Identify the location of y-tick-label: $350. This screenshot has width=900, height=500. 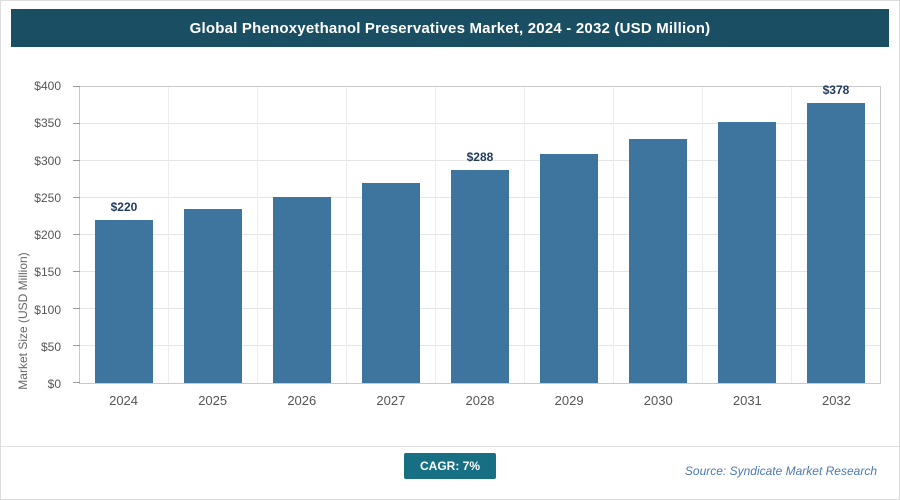
(47, 123).